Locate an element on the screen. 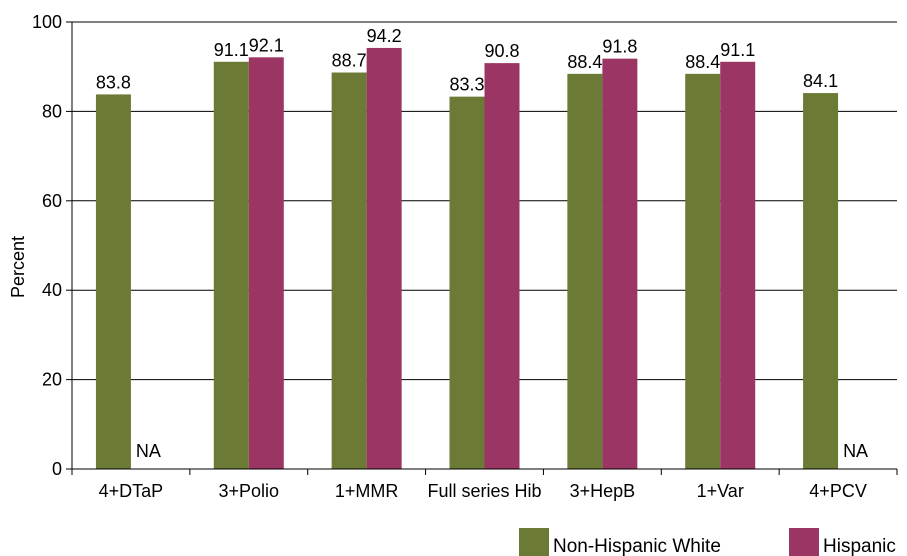 Image resolution: width=907 pixels, height=556 pixels. x-category-label: 1+MMR is located at coordinates (367, 491).